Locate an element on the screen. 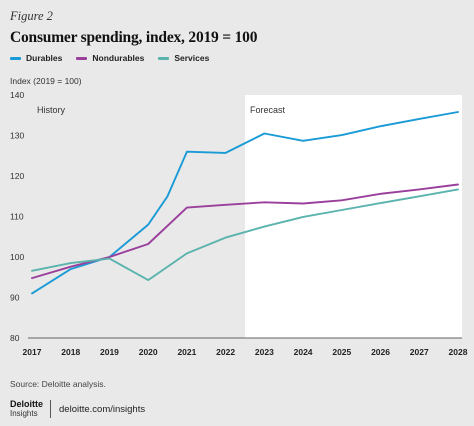 This screenshot has height=426, width=474. legend-label-services: Services is located at coordinates (192, 58).